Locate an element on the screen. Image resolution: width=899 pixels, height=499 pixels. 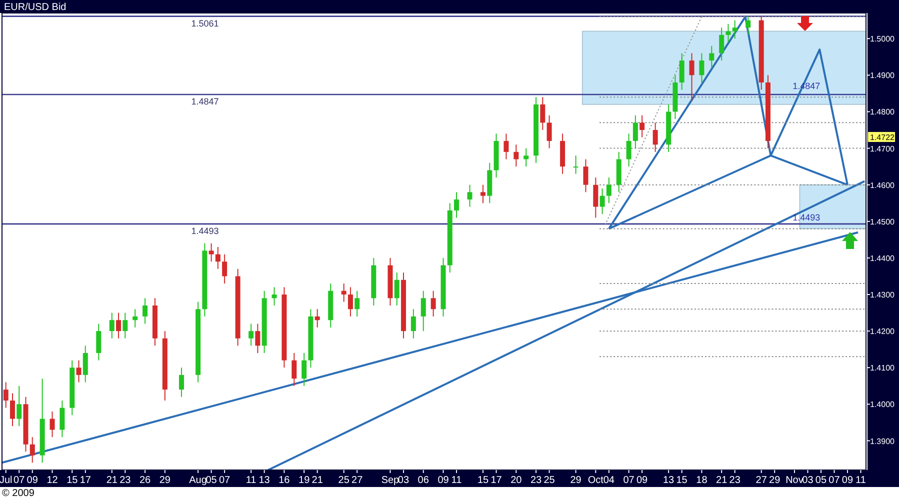
y-tick-label: 1.4300 is located at coordinates (883, 295).